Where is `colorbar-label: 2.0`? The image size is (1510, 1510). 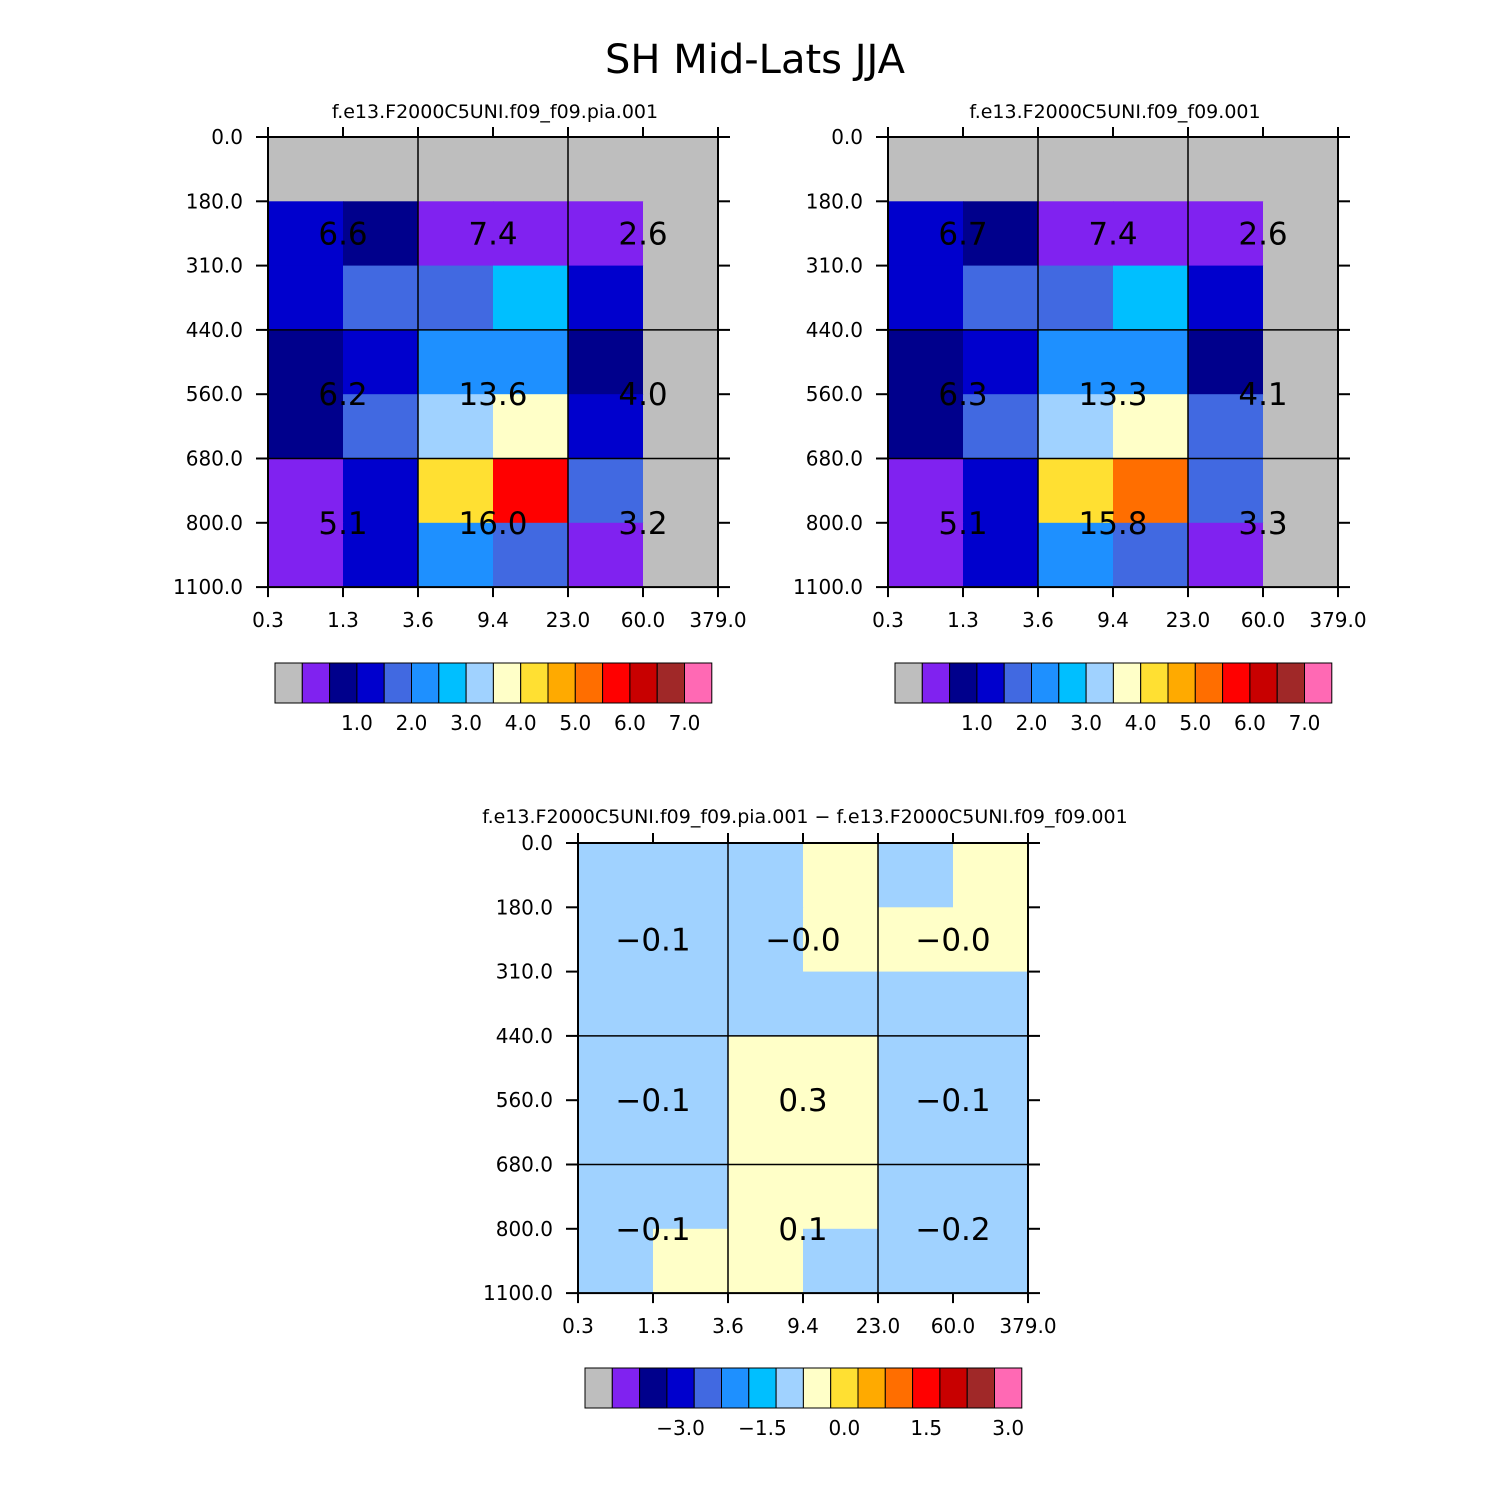 colorbar-label: 2.0 is located at coordinates (1032, 723).